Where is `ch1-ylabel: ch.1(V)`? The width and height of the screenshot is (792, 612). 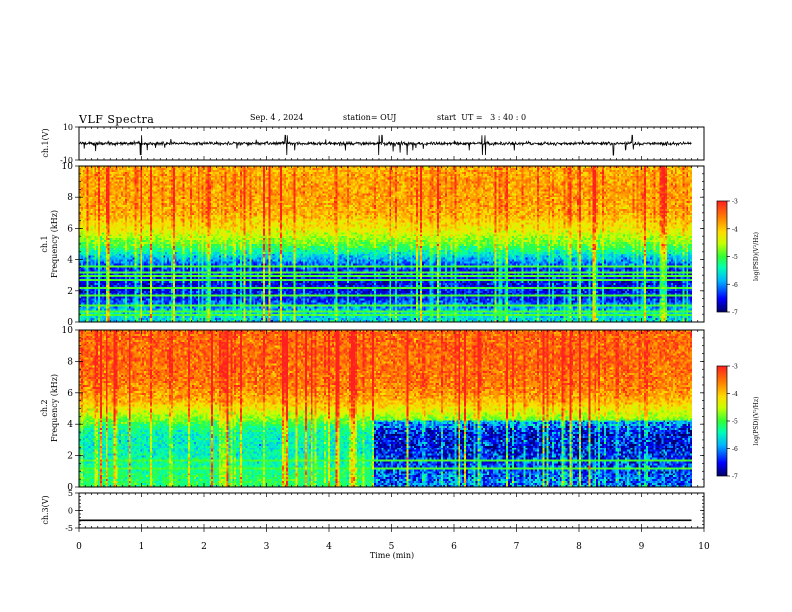 ch1-ylabel: ch.1(V) is located at coordinates (45, 142).